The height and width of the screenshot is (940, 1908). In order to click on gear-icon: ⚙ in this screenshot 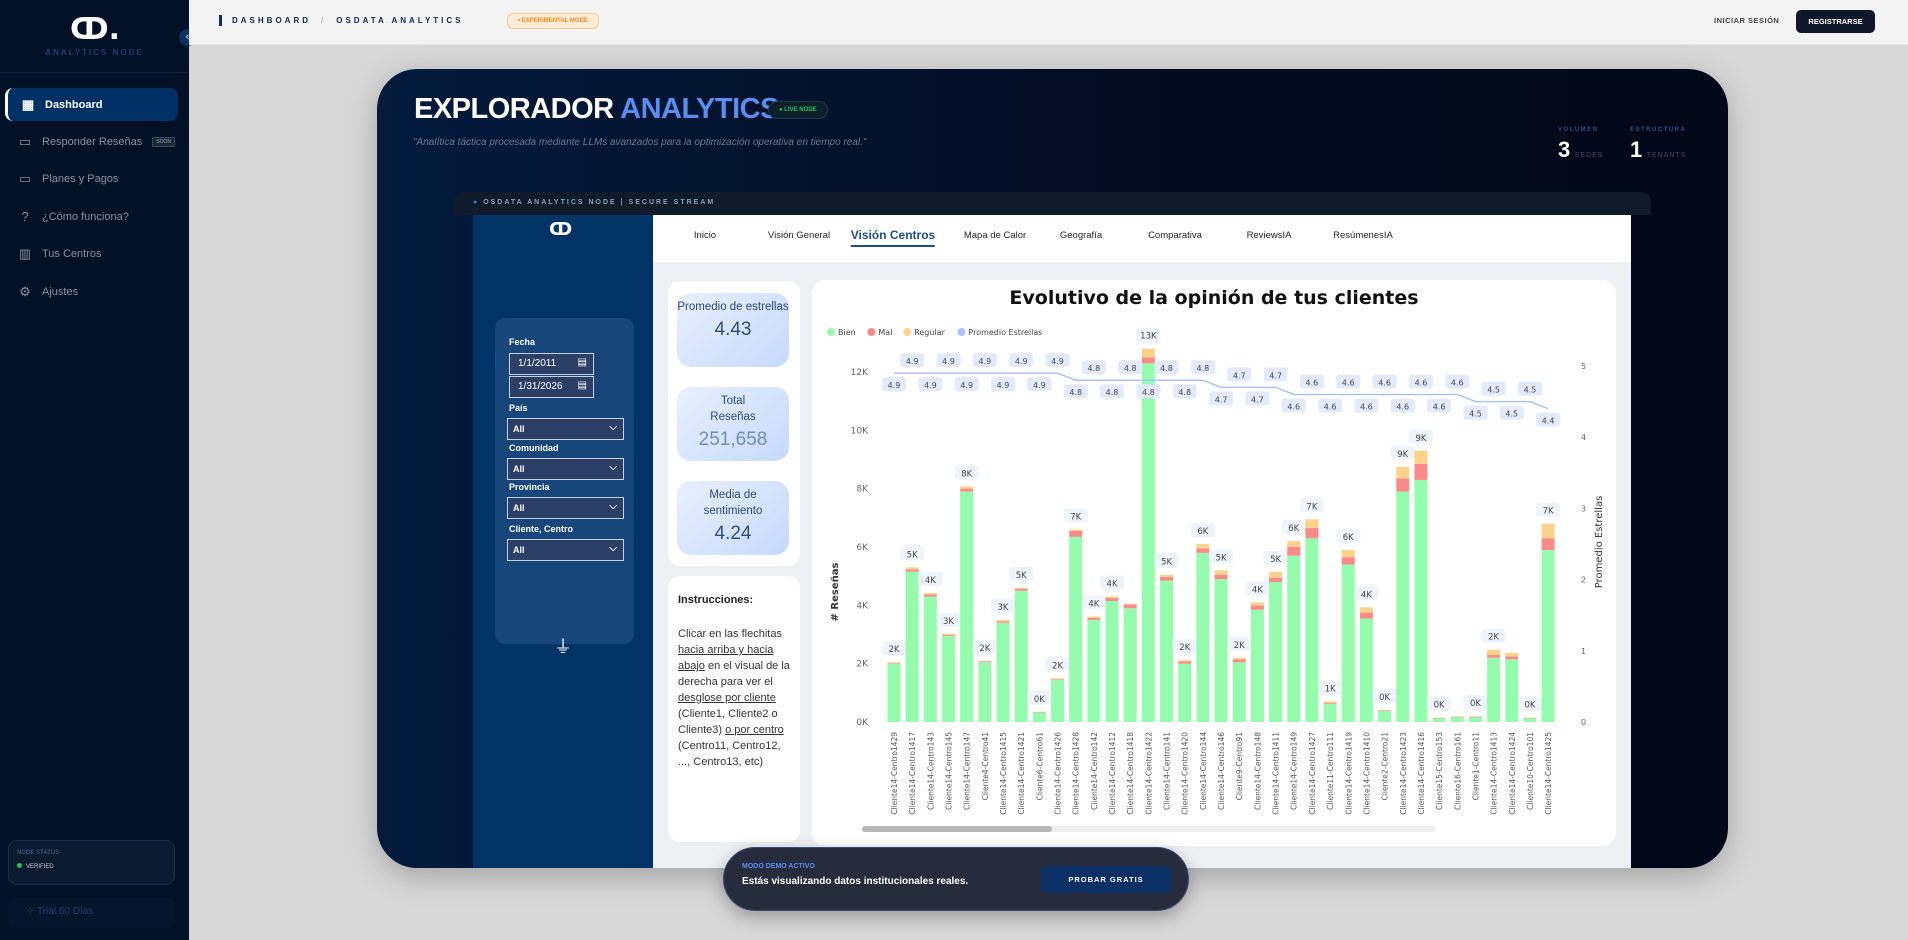, I will do `click(25, 291)`.